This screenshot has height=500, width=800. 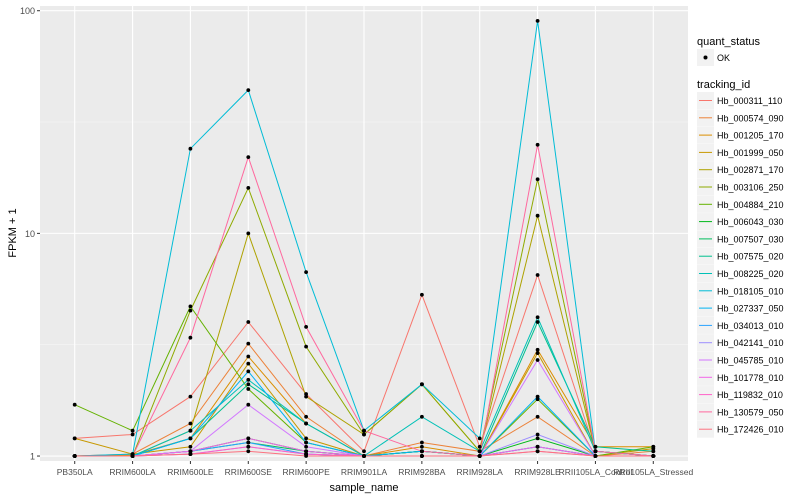 What do you see at coordinates (750, 412) in the screenshot?
I see `legend-item-label: Hb_130579_050` at bounding box center [750, 412].